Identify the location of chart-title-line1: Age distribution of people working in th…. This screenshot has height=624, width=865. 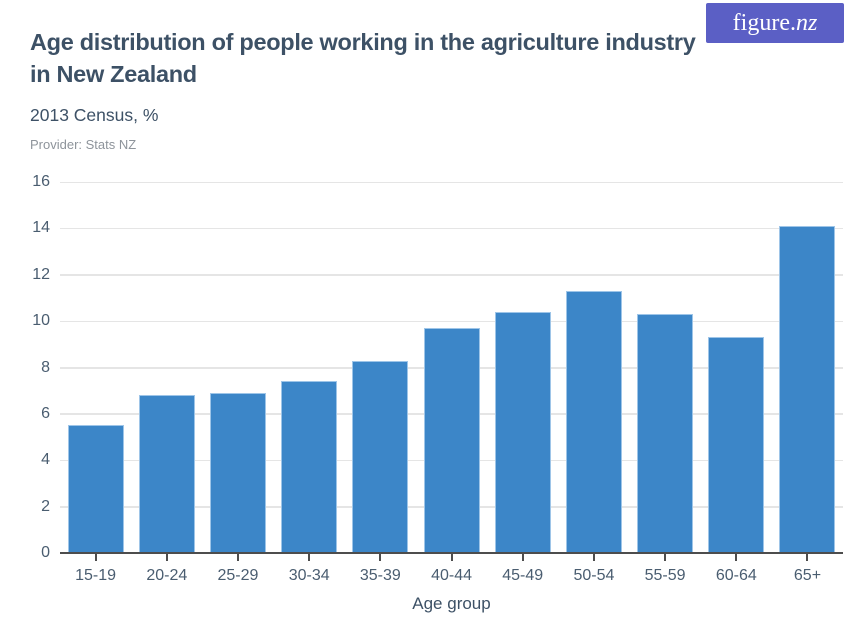
(363, 42).